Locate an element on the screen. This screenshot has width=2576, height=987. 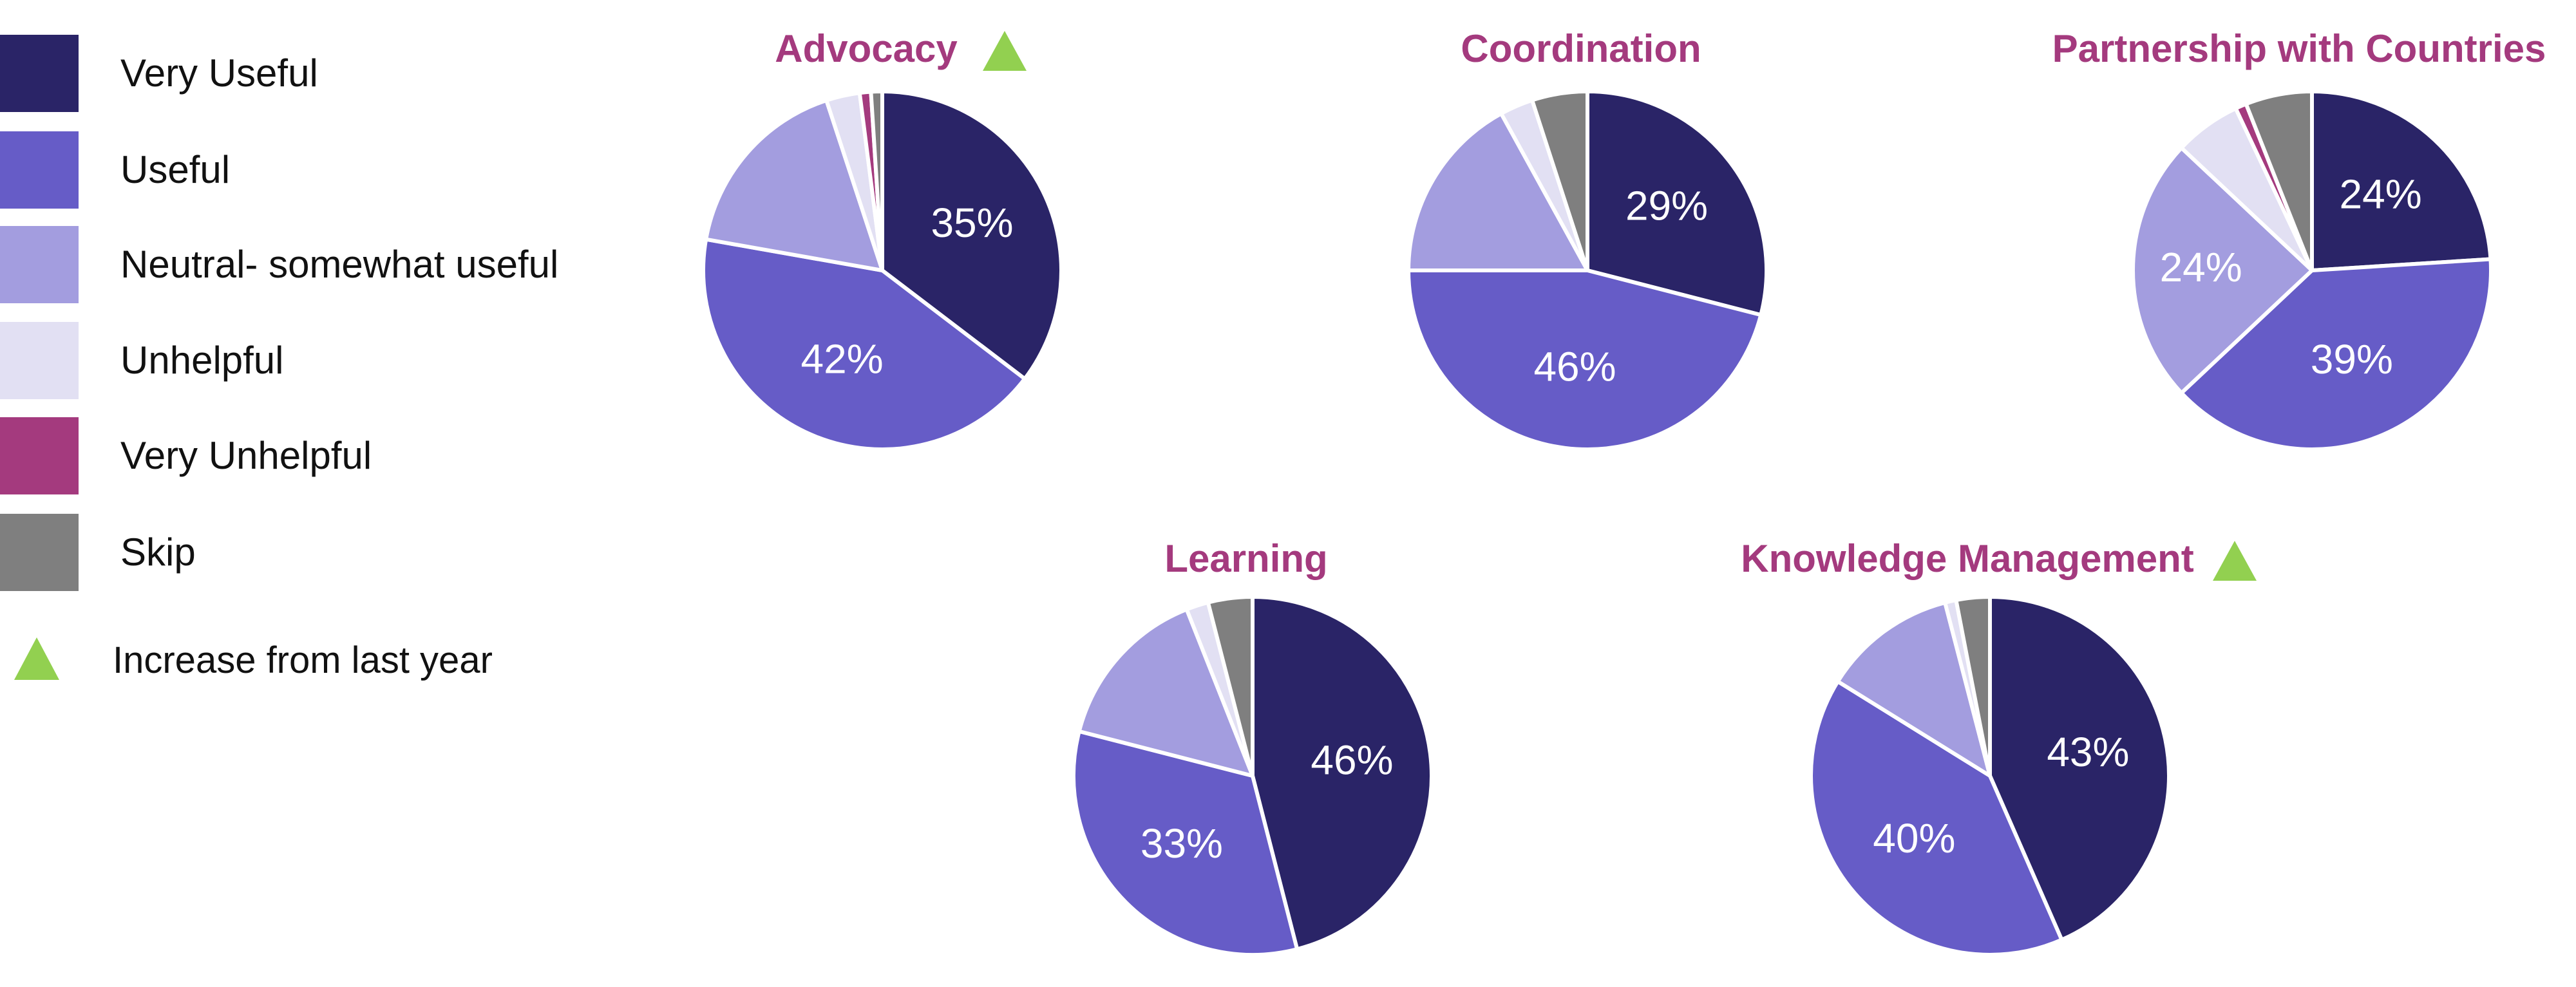
pie-chart: Learning 46% 33% is located at coordinates (1253, 747).